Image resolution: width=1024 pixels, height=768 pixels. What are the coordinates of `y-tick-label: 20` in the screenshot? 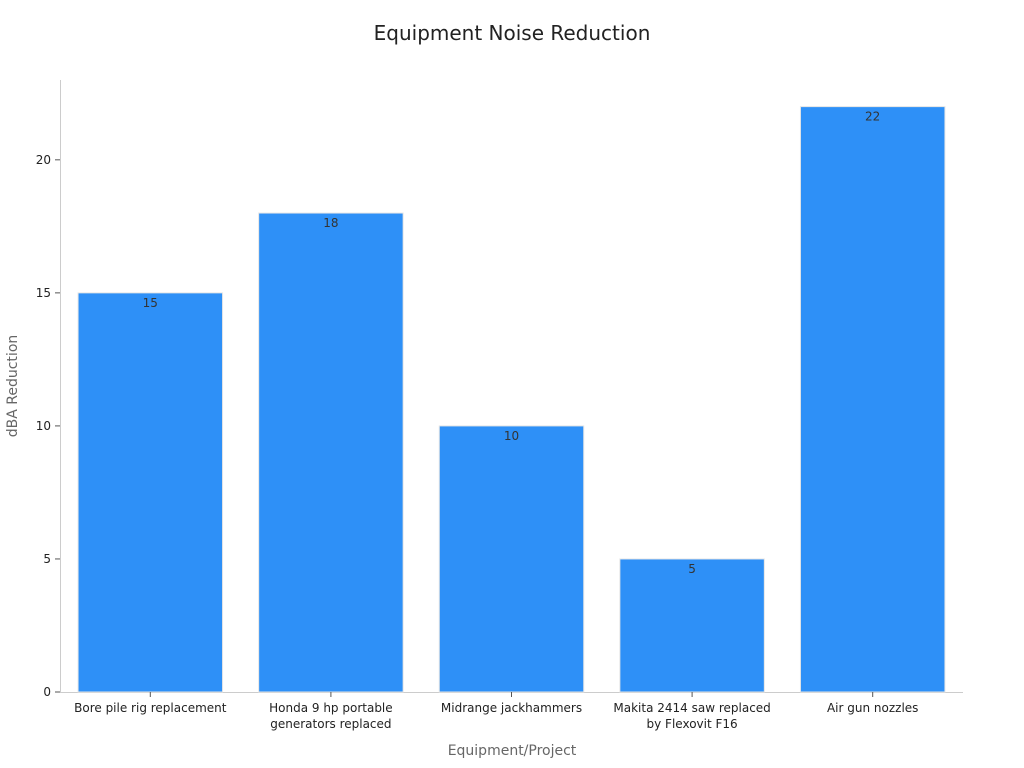 It's located at (43, 160).